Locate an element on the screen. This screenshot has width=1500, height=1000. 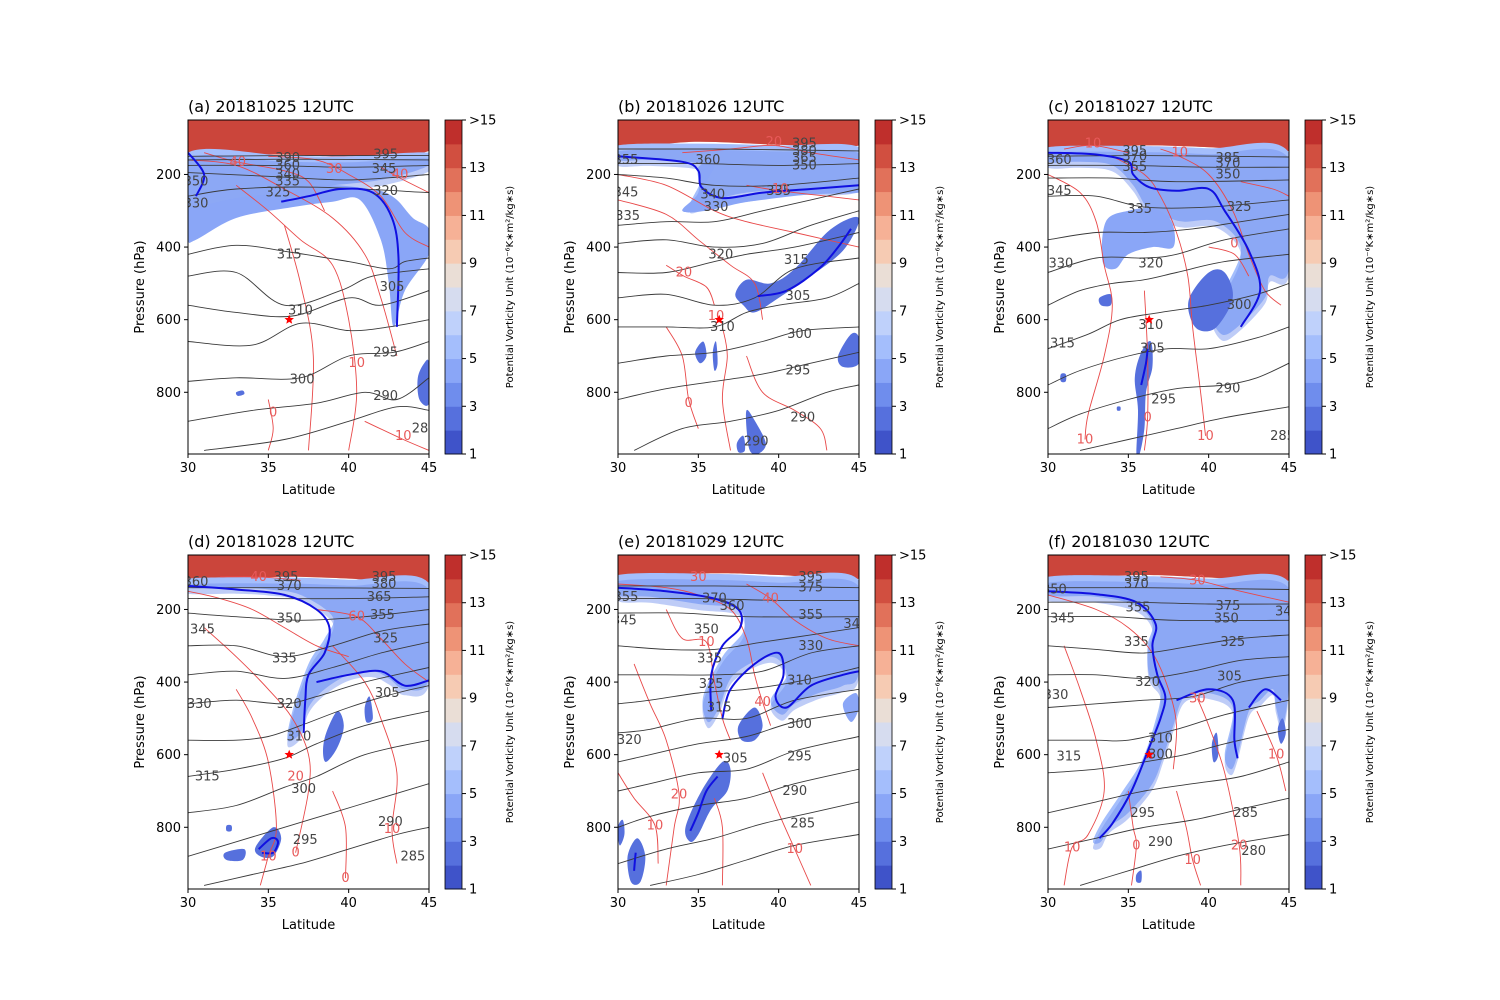
theta-contour-label: 315 is located at coordinates (289, 254).